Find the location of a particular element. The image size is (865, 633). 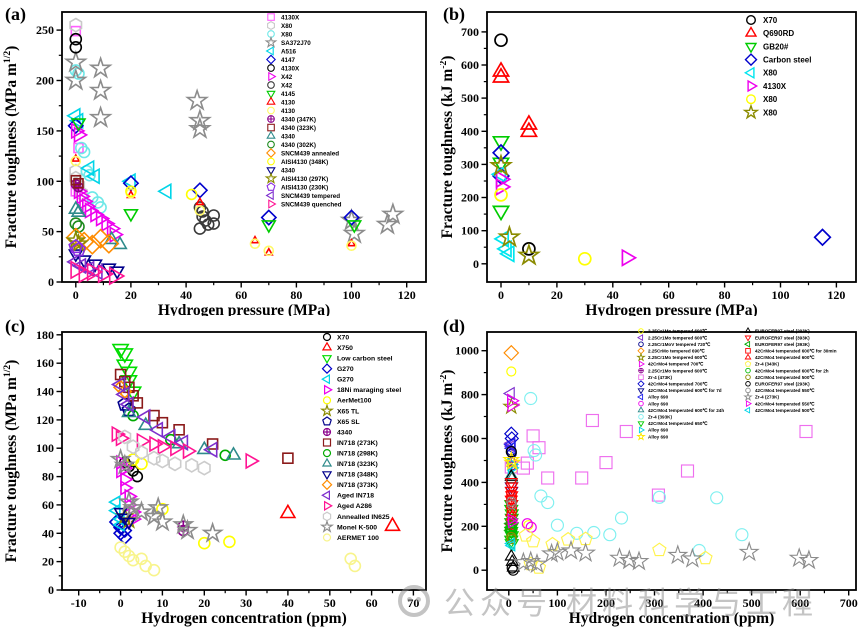

x-tick-label: 80 is located at coordinates (725, 295).